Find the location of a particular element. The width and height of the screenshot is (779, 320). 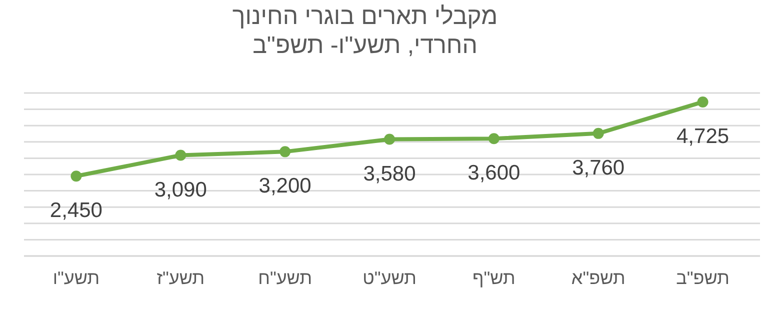

x-tick-label: תשפ"א is located at coordinates (598, 278).